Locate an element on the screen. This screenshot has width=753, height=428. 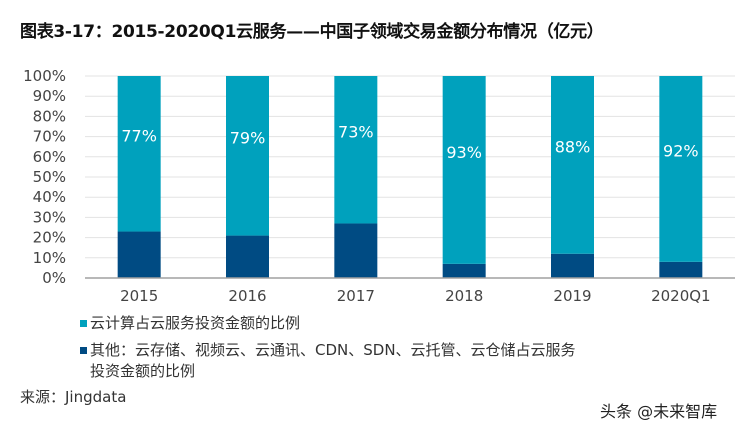
y-tick-label: 60% is located at coordinates (49, 157).